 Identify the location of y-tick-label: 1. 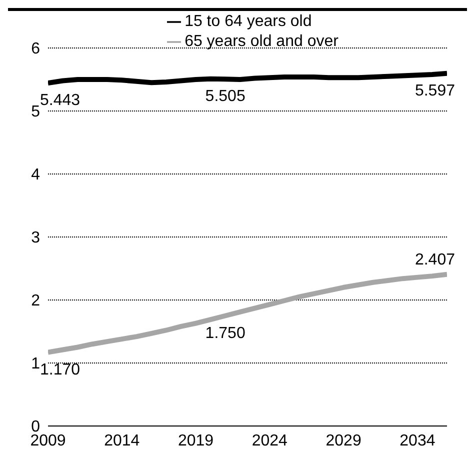
(35, 364).